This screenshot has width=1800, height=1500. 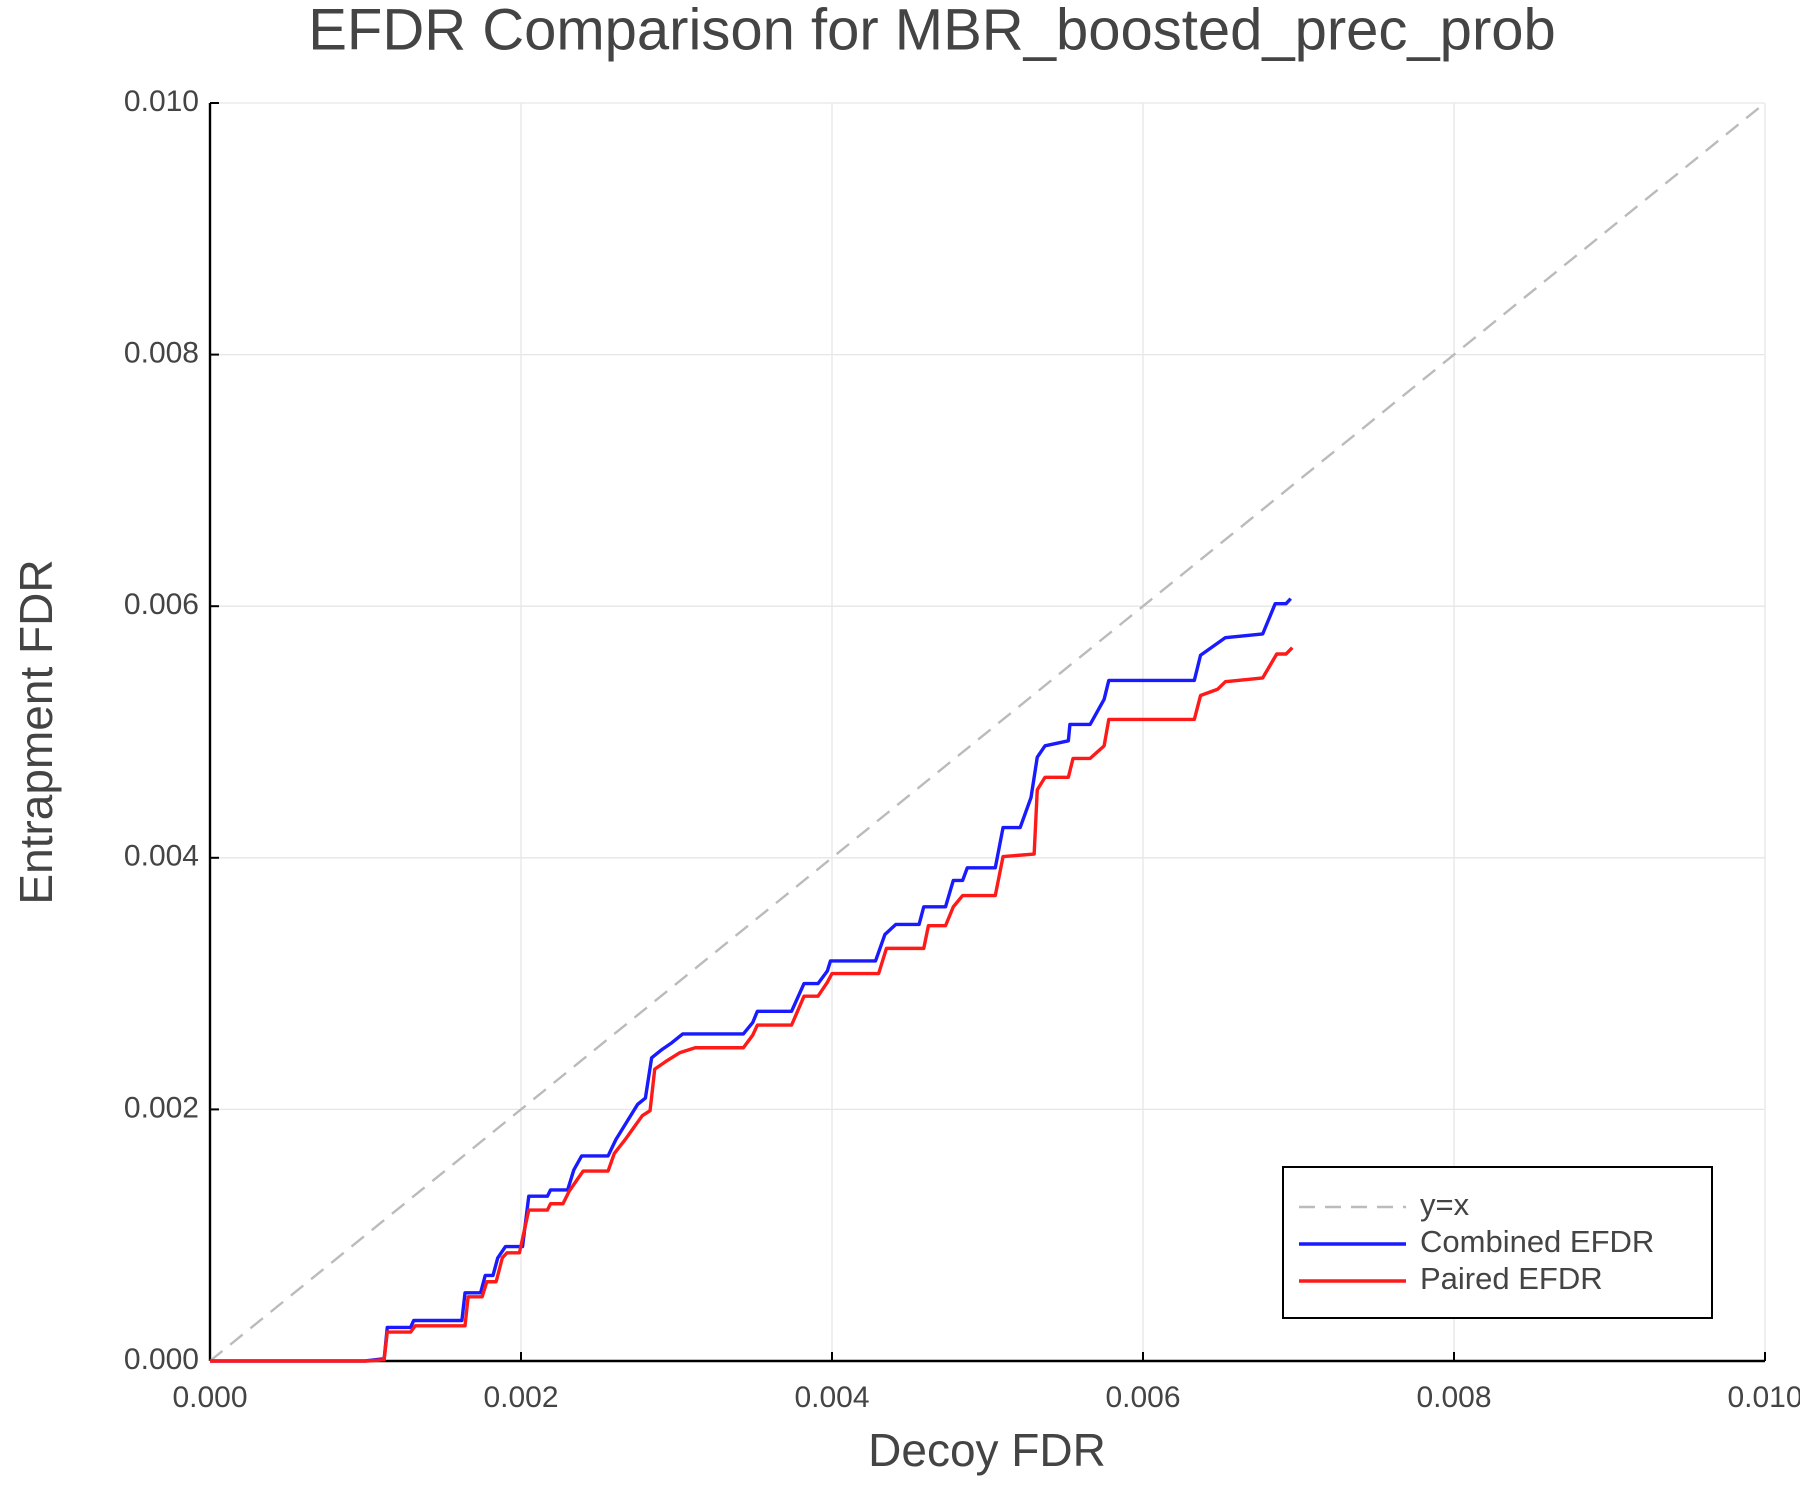 I want to click on legend-label: y=x, so click(x=1445, y=1204).